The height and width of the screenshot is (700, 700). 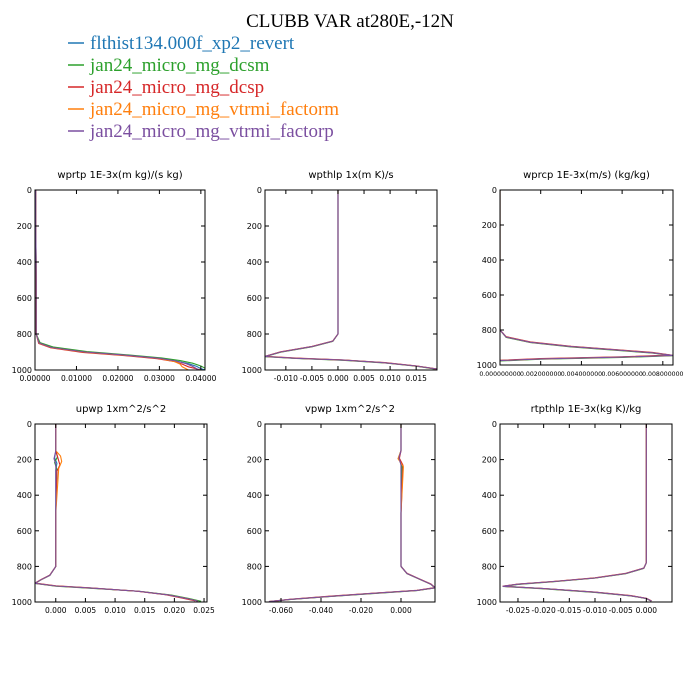 I want to click on legend-item: jan24_micro_mg_vtrmi_factorm, so click(x=203, y=109).